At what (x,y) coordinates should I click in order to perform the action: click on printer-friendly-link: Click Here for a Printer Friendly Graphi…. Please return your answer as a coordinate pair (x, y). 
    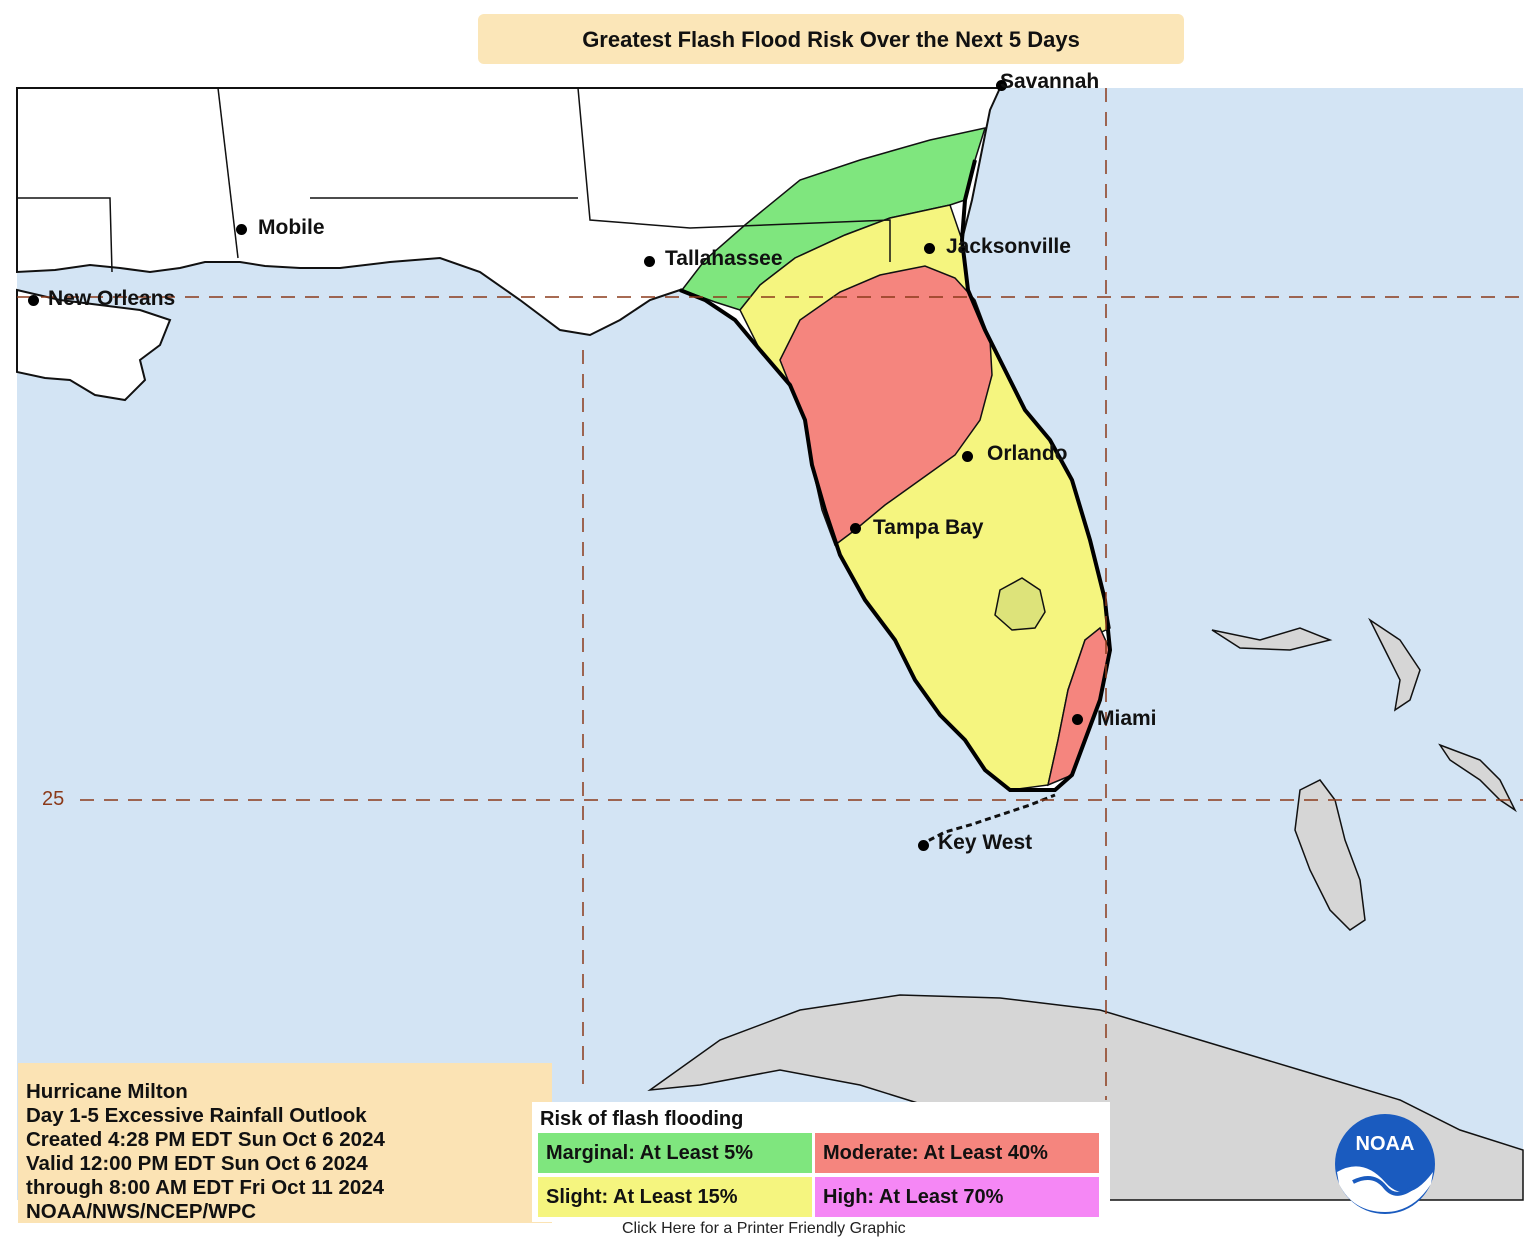
    Looking at the image, I should click on (764, 1228).